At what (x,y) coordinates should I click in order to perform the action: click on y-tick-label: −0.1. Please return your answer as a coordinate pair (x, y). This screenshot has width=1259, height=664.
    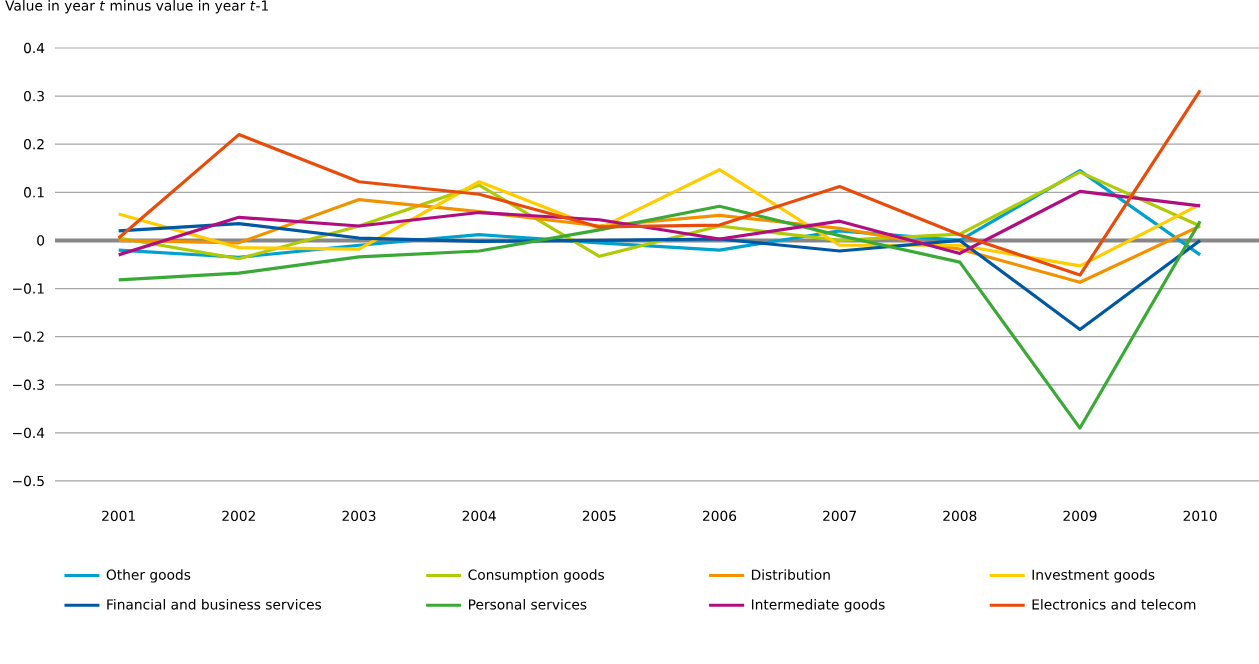
    Looking at the image, I should click on (28, 288).